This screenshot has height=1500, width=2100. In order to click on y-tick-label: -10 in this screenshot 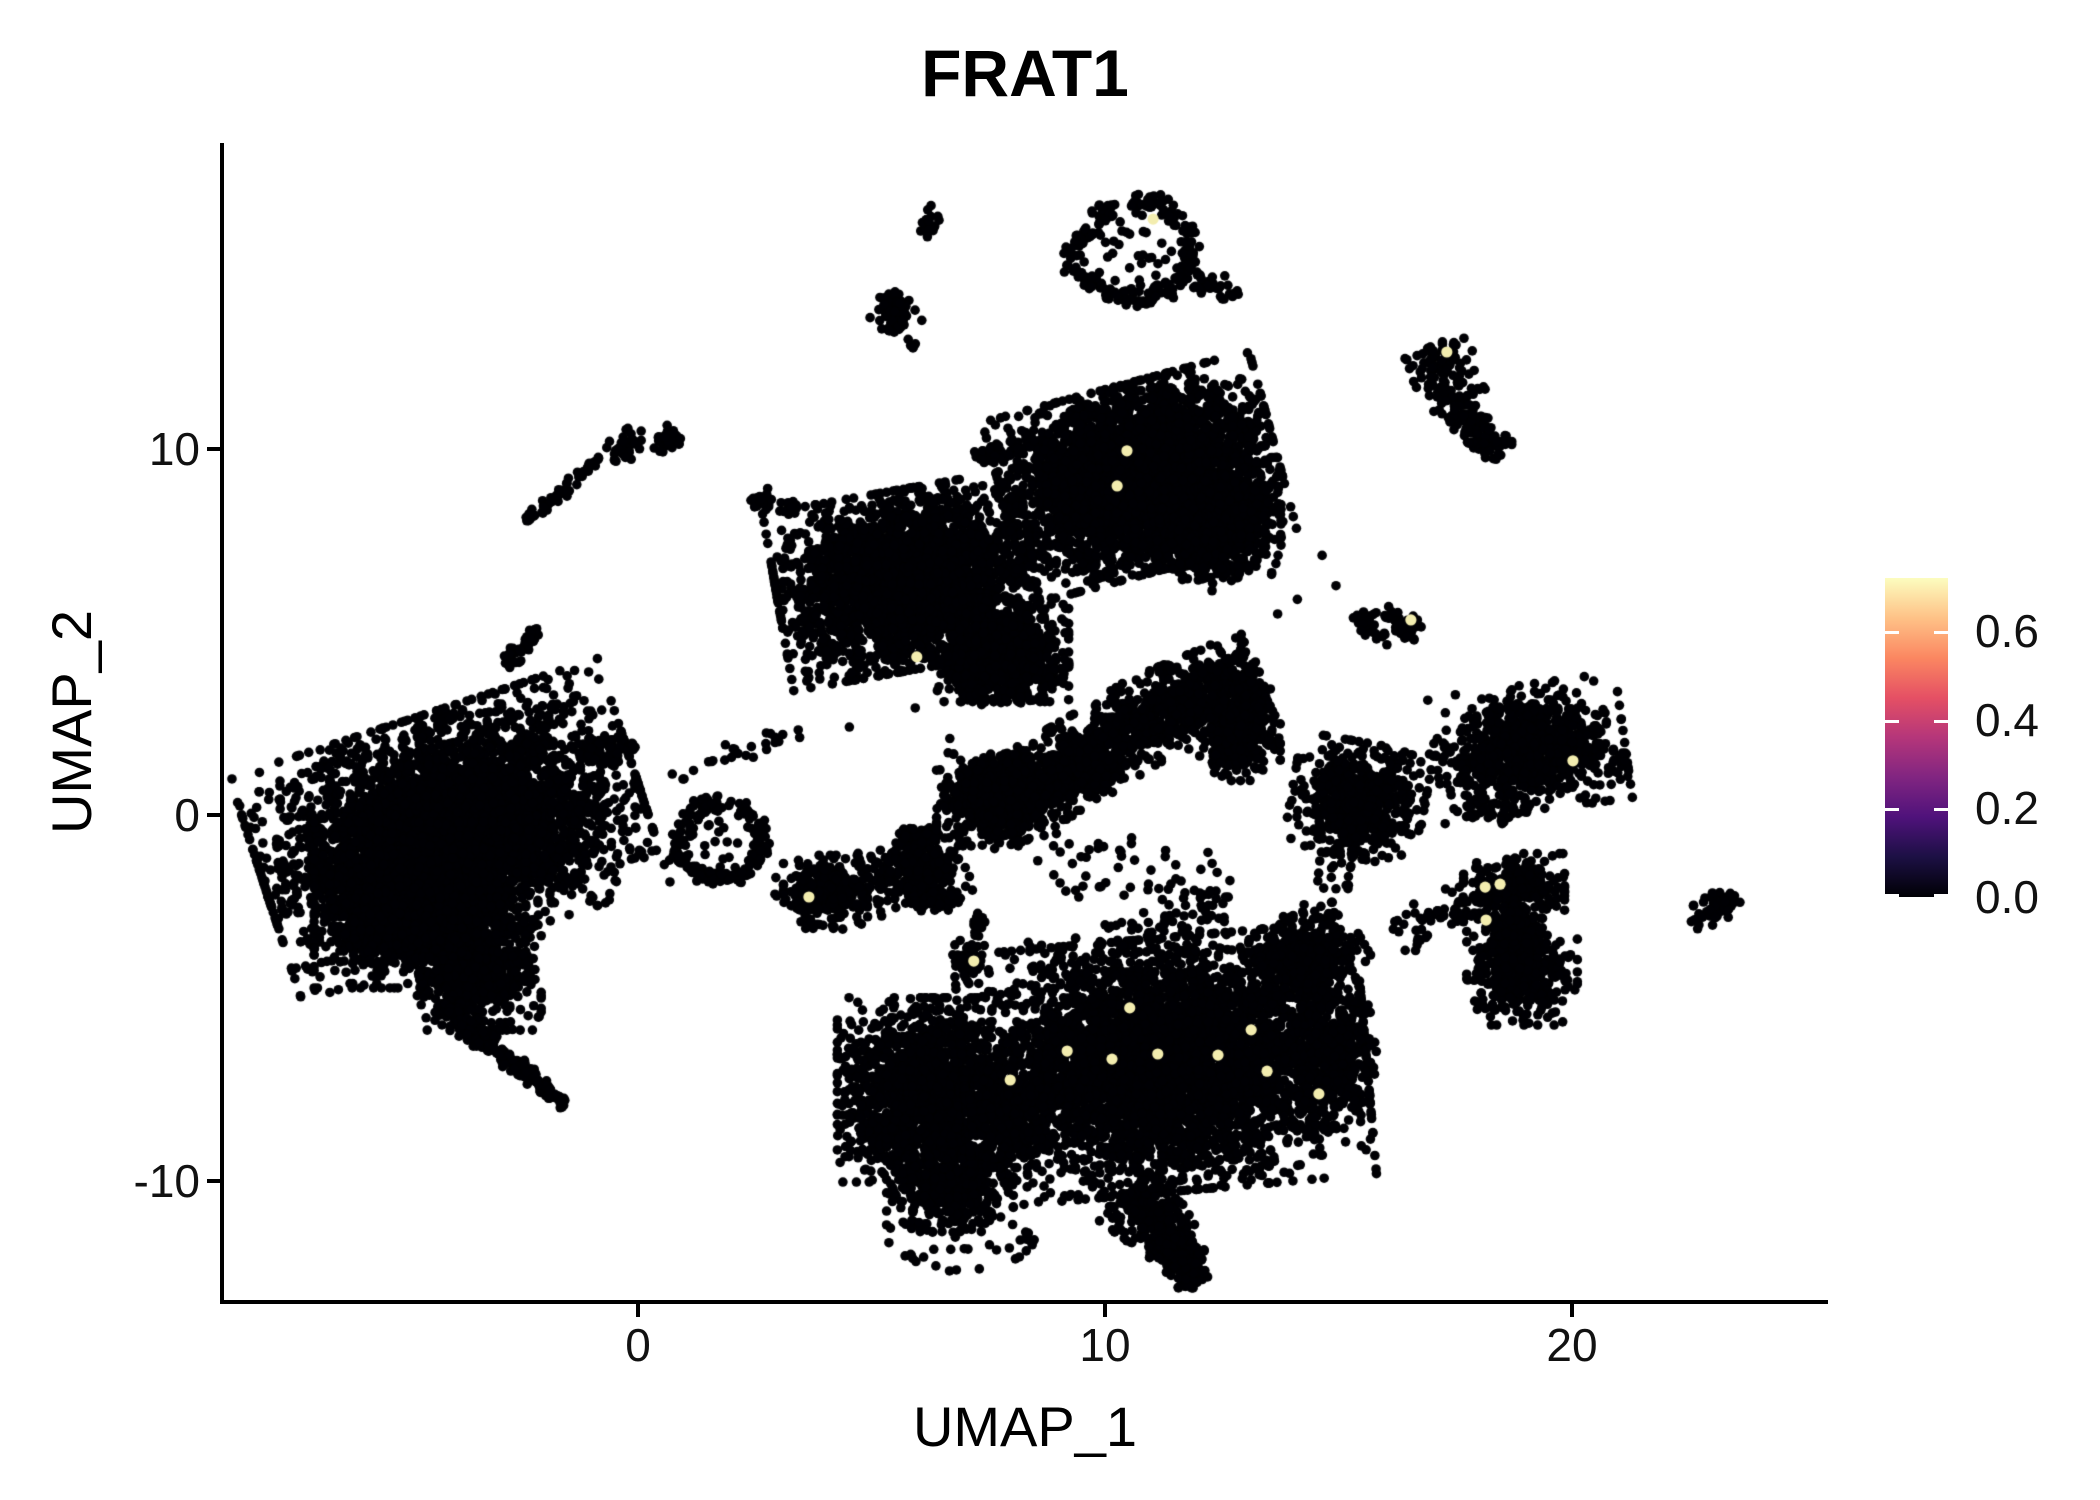, I will do `click(166, 1181)`.